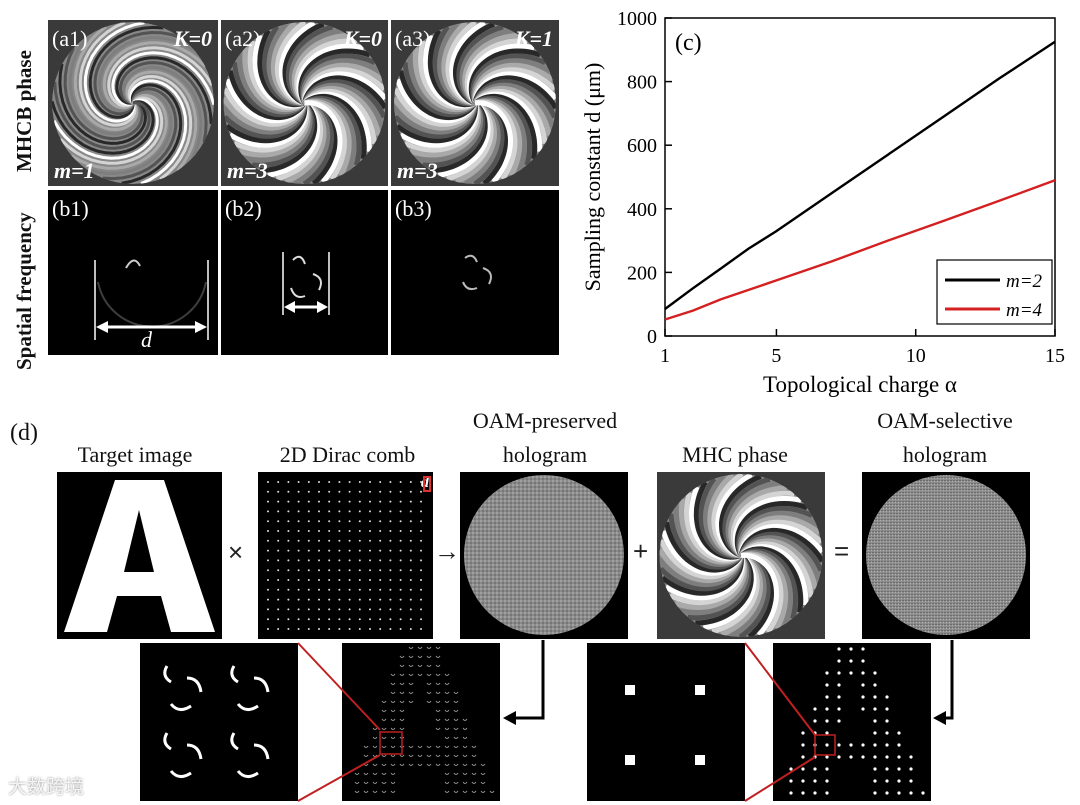 This screenshot has height=805, width=1080. Describe the element at coordinates (545, 454) in the screenshot. I see `caption-oam-preserved-2: hologram` at that location.